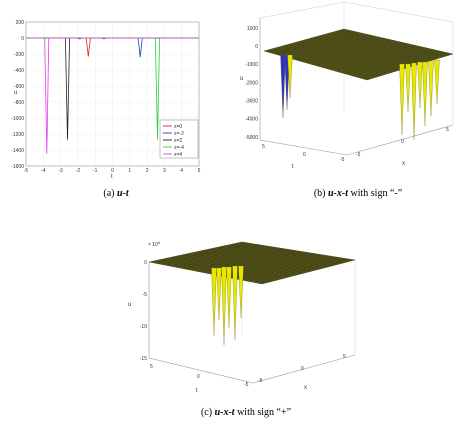 Image resolution: width=473 pixels, height=427 pixels. I want to click on x-tick-label: 3, so click(164, 171).